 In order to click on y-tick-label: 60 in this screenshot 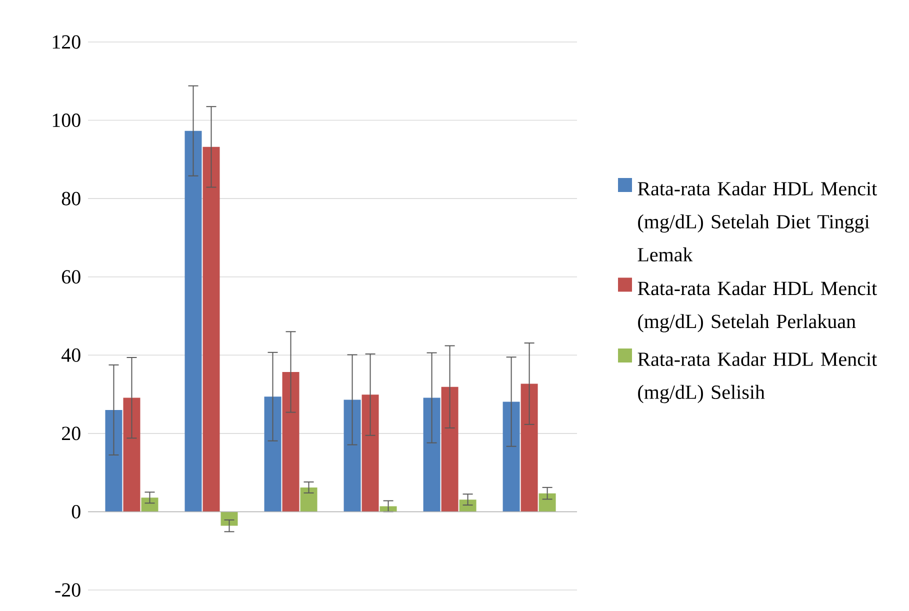, I will do `click(71, 277)`.